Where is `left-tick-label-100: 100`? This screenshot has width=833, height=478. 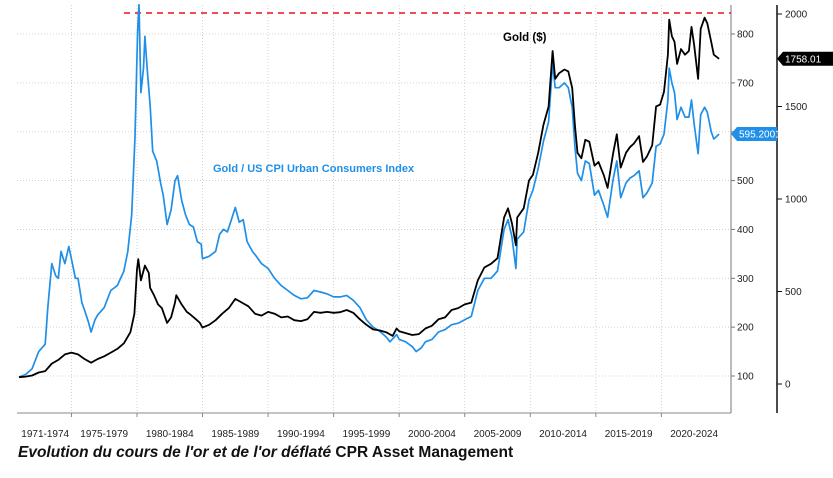 left-tick-label-100: 100 is located at coordinates (745, 377).